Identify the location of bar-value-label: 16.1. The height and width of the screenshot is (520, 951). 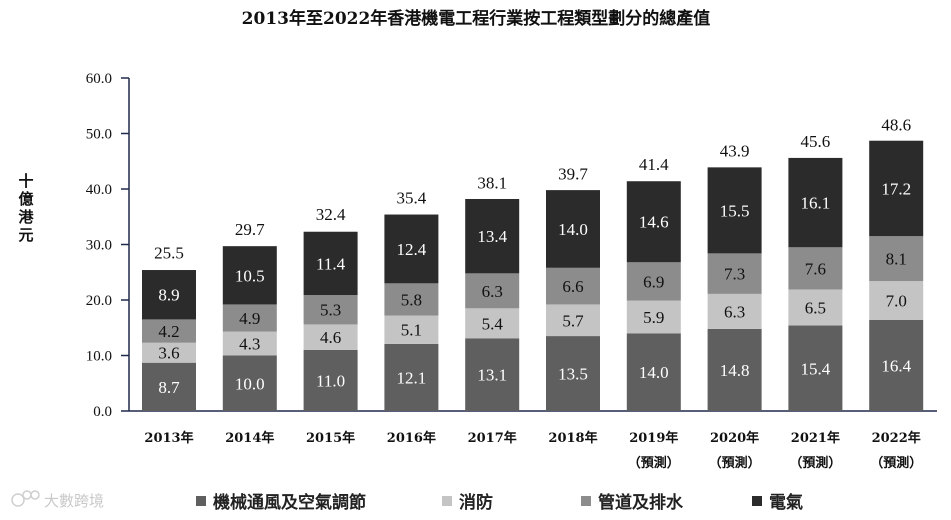
(816, 203).